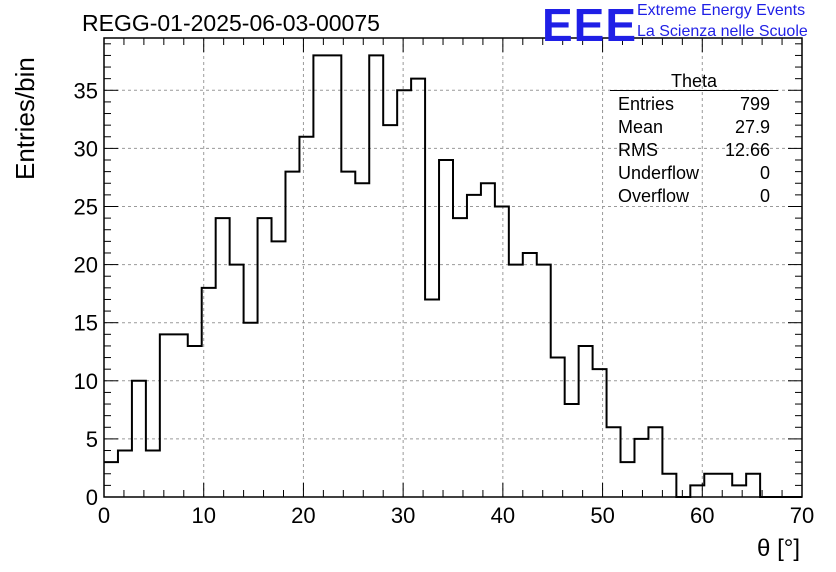  Describe the element at coordinates (754, 104) in the screenshot. I see `stats-value: 799` at that location.